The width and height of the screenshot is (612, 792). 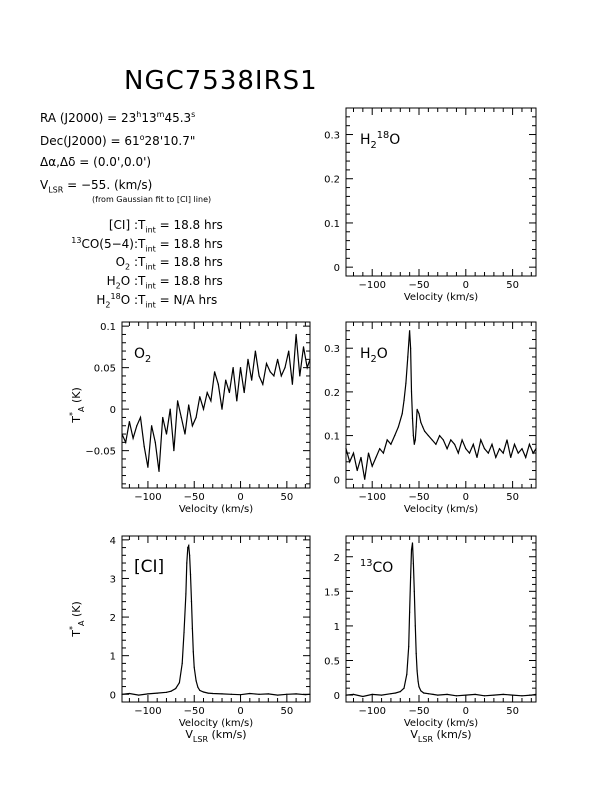 I want to click on source-title: NGC7538IRS1, so click(x=221, y=81).